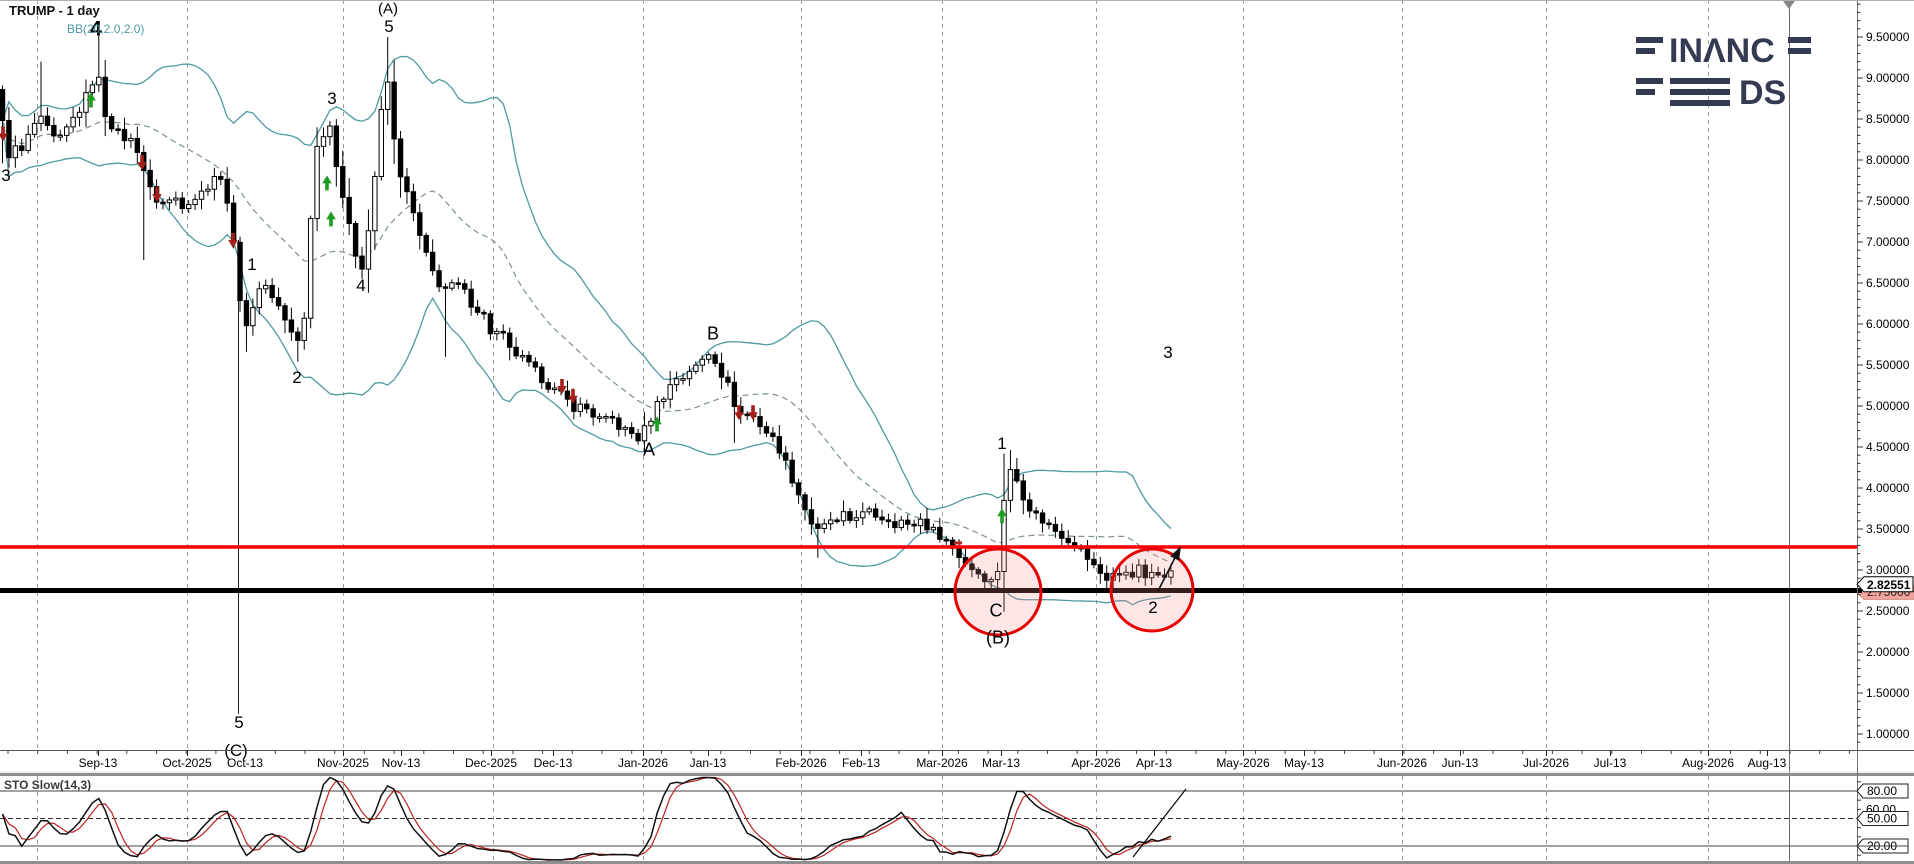 This screenshot has width=1914, height=864. I want to click on wave-label: A, so click(649, 449).